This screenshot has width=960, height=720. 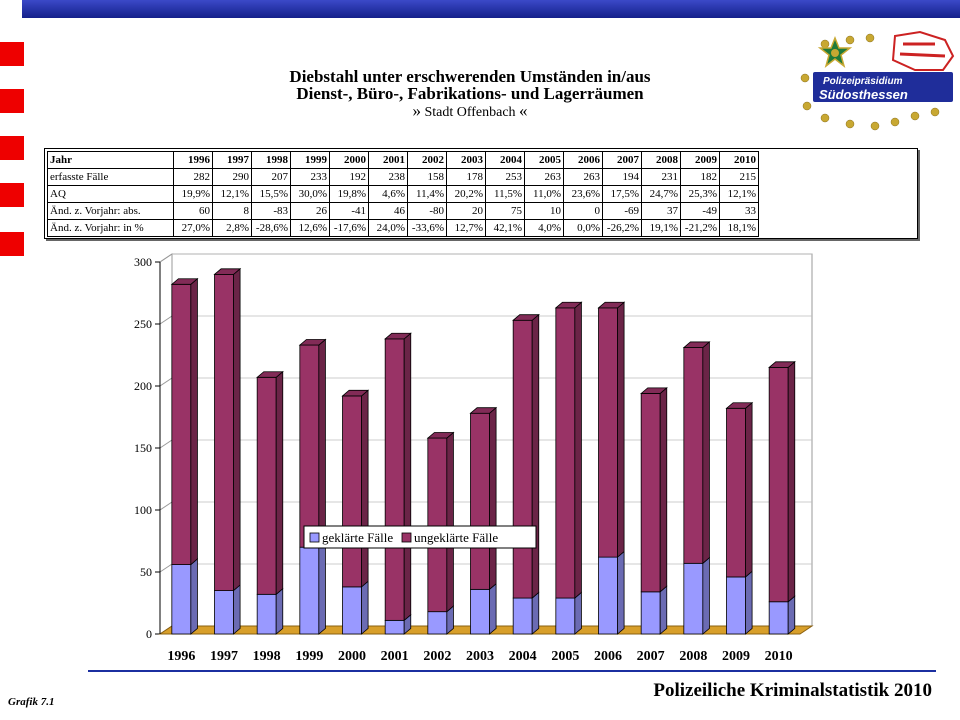 What do you see at coordinates (232, 211) in the screenshot?
I see `table-cell: 8` at bounding box center [232, 211].